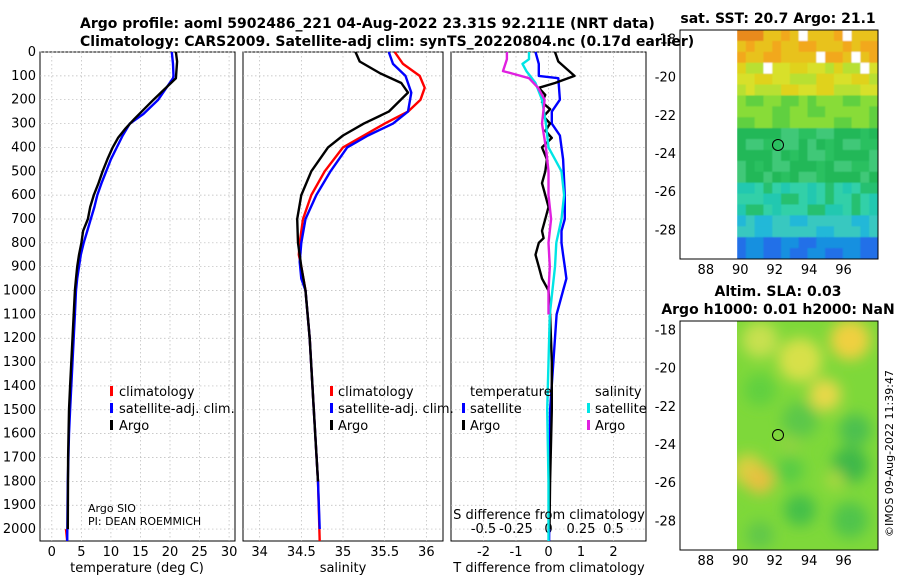 This screenshot has height=580, width=900. What do you see at coordinates (396, 409) in the screenshot?
I see `legend-label-satellite: satellite-adj. clim.` at bounding box center [396, 409].